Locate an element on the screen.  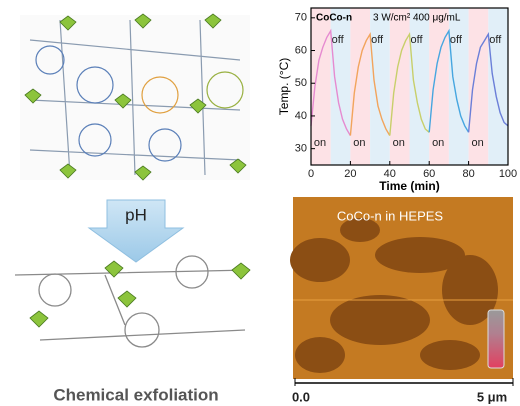
exfoliated-structure is located at coordinates (132, 301).